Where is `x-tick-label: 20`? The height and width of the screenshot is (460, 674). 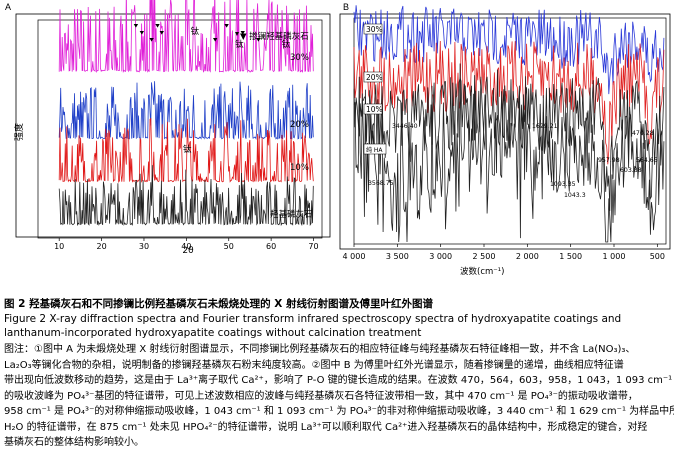 x-tick-label: 20 is located at coordinates (101, 246).